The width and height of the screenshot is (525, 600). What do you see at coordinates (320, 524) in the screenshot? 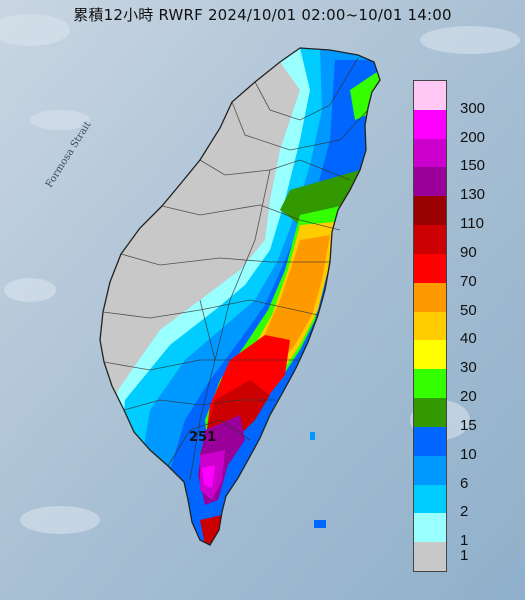
I see `orchid-island` at bounding box center [320, 524].